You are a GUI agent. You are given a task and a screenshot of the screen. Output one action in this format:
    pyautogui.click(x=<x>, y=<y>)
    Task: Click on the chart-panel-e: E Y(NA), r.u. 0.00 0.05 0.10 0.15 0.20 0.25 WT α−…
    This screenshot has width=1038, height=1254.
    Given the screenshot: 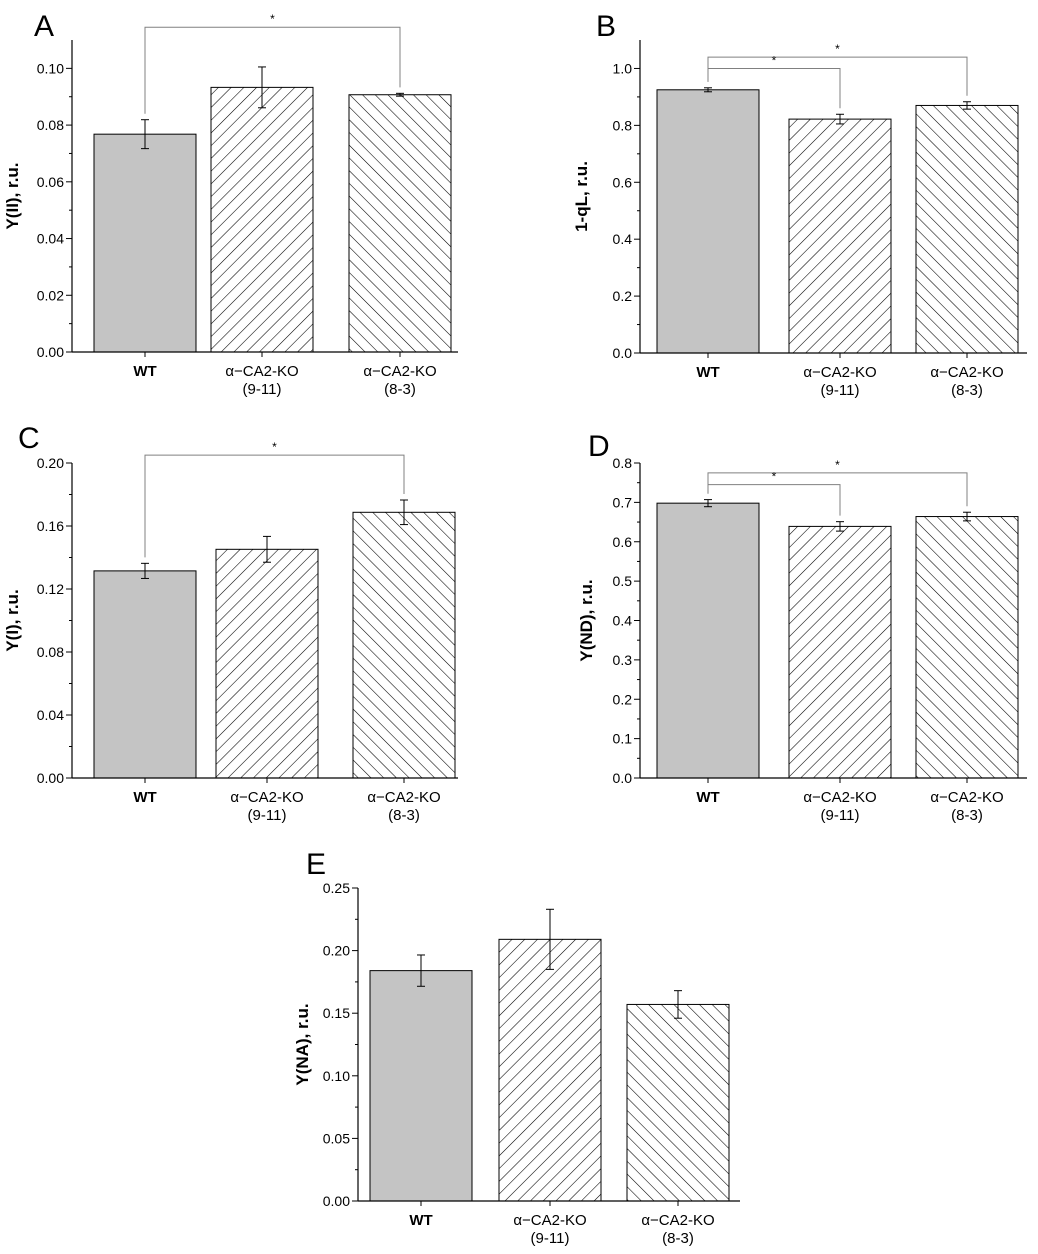 What is the action you would take?
    pyautogui.click(x=516, y=1047)
    